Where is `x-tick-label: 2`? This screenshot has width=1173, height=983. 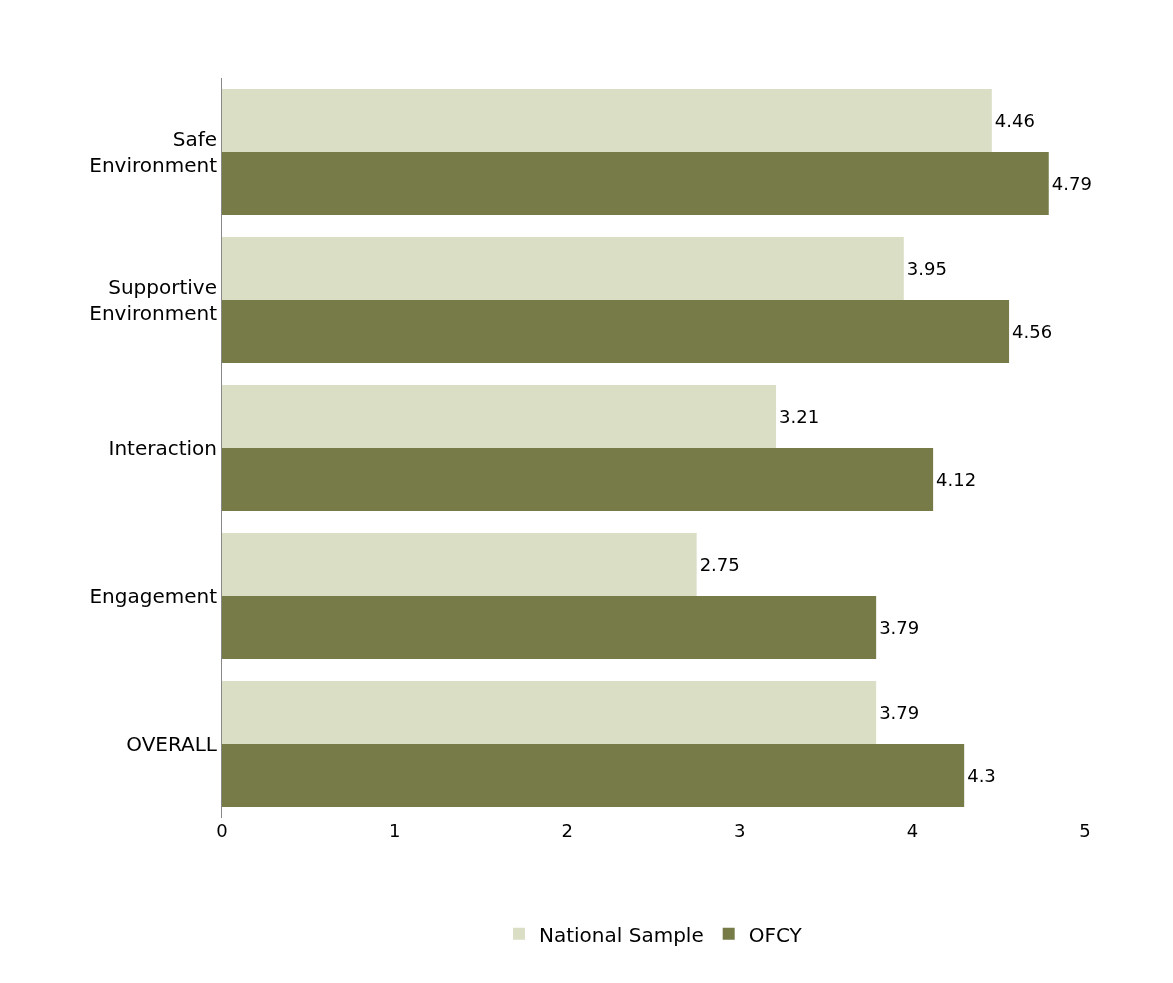
x-tick-label: 2 is located at coordinates (567, 830).